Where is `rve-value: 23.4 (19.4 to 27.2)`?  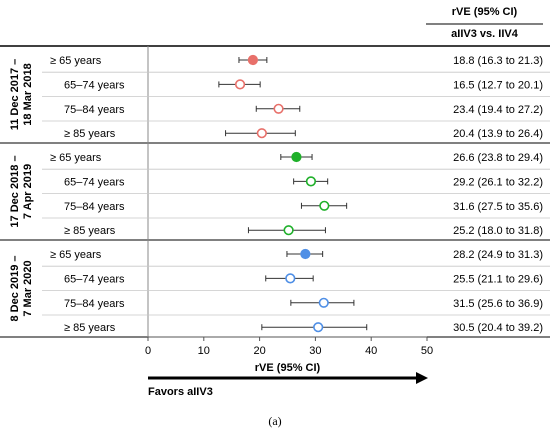
rve-value: 23.4 (19.4 to 27.2) is located at coordinates (498, 110).